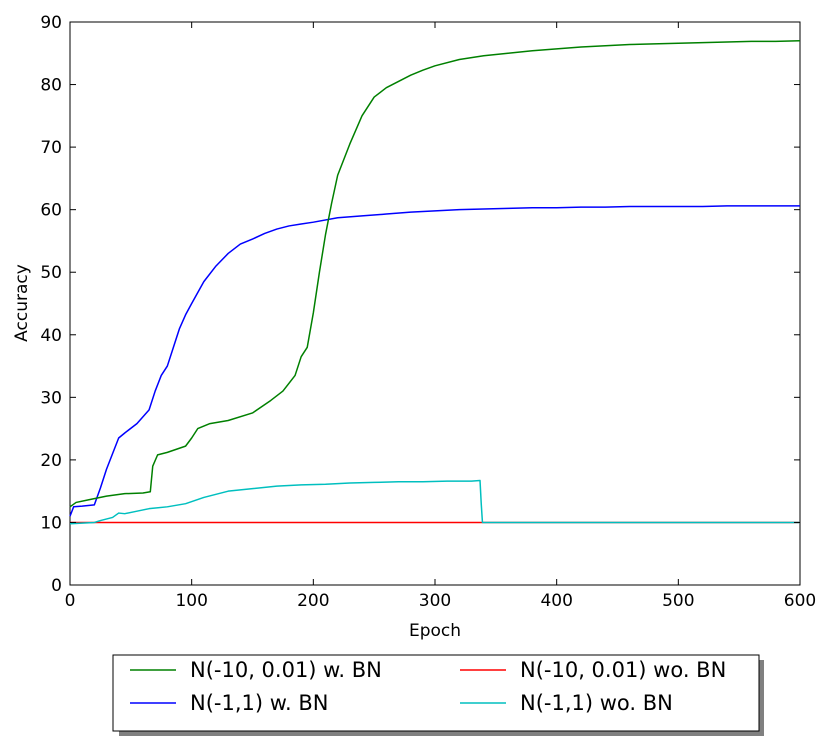  What do you see at coordinates (191, 601) in the screenshot?
I see `x-tick-label: 100` at bounding box center [191, 601].